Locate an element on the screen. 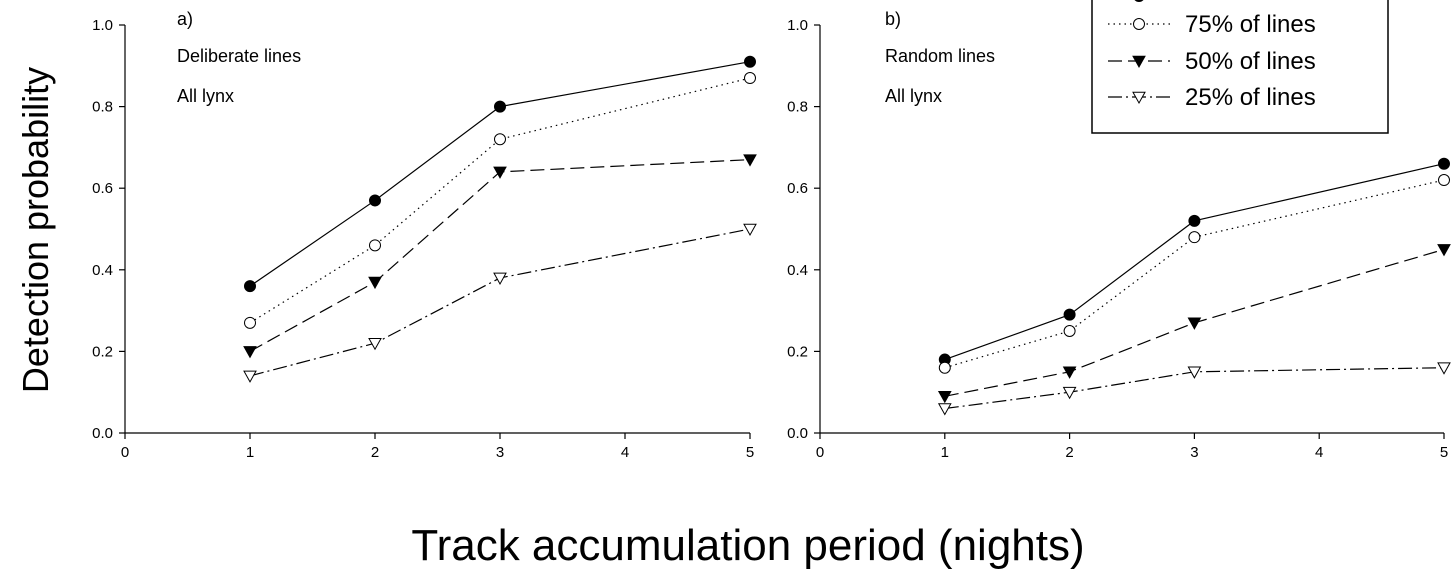  panel-b-y-tick-label: 0.4 is located at coordinates (797, 270).